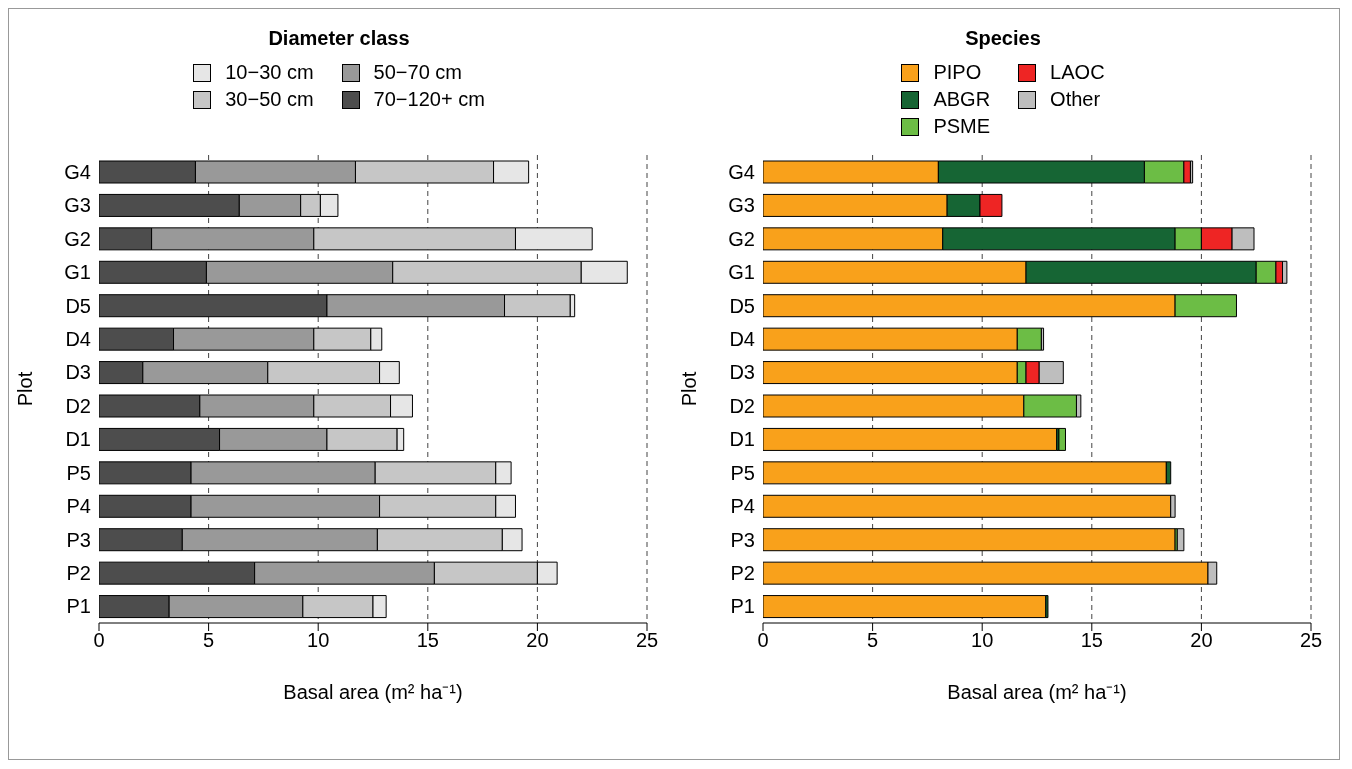 Image resolution: width=1352 pixels, height=769 pixels. I want to click on legend-label: 50−70 cm, so click(417, 72).